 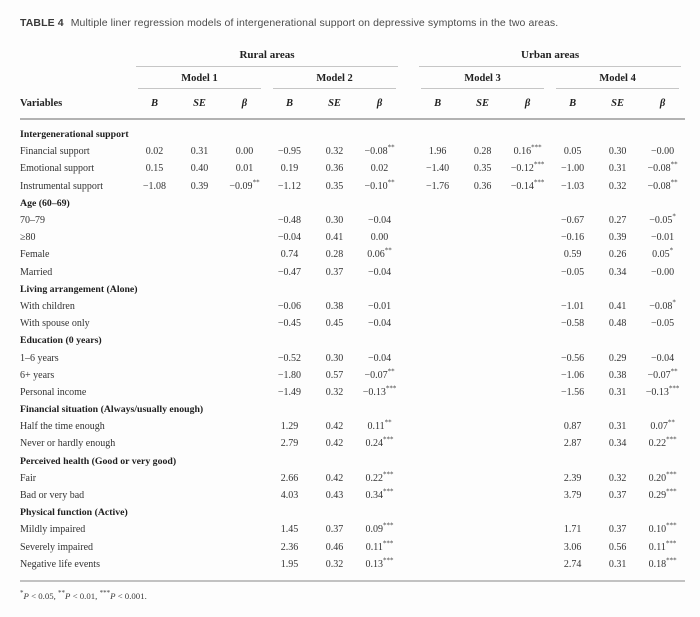 I want to click on value-cell: 0.42, so click(x=334, y=444).